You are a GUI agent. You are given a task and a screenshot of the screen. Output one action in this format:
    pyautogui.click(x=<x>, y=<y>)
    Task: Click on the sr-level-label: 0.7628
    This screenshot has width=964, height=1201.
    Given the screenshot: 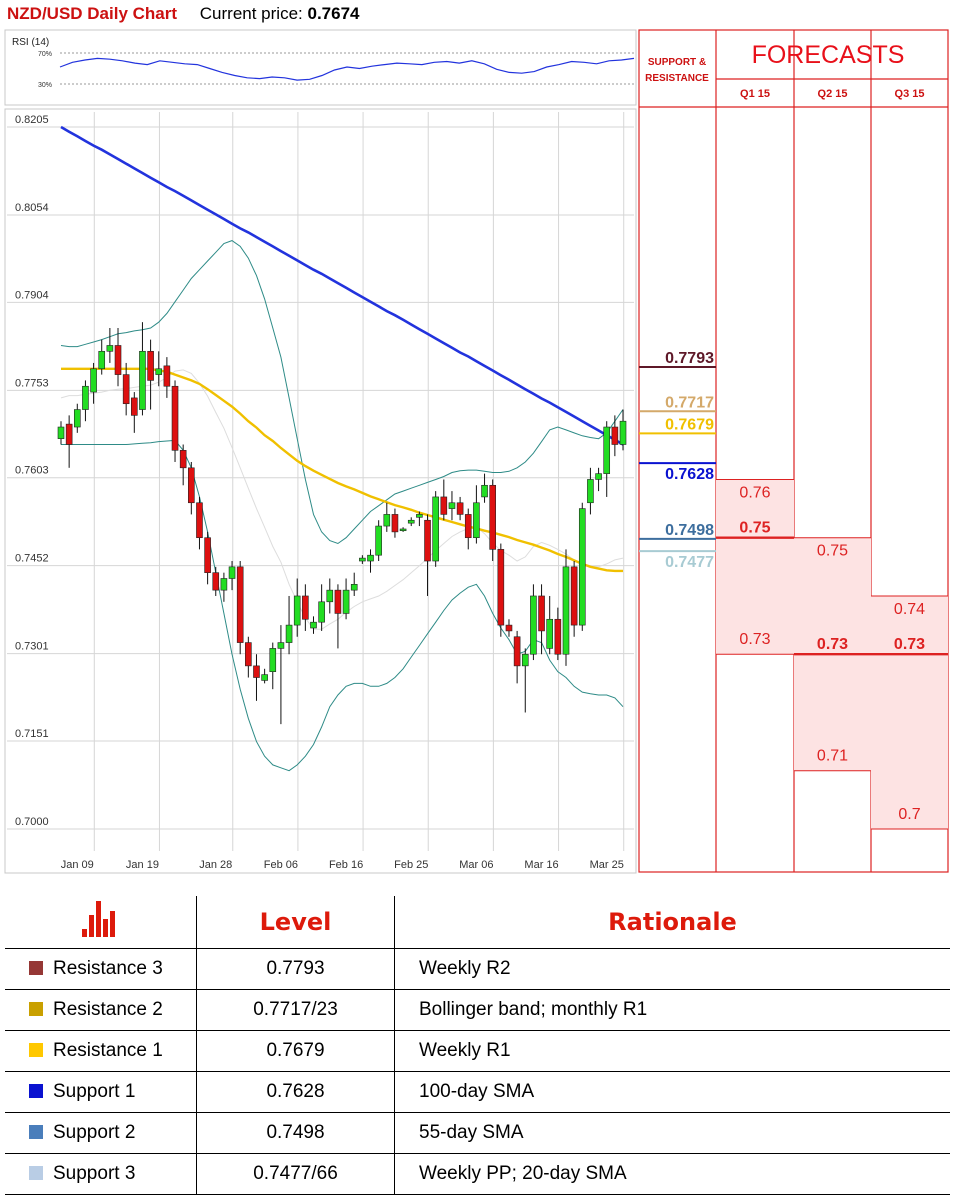 What is the action you would take?
    pyautogui.click(x=689, y=474)
    